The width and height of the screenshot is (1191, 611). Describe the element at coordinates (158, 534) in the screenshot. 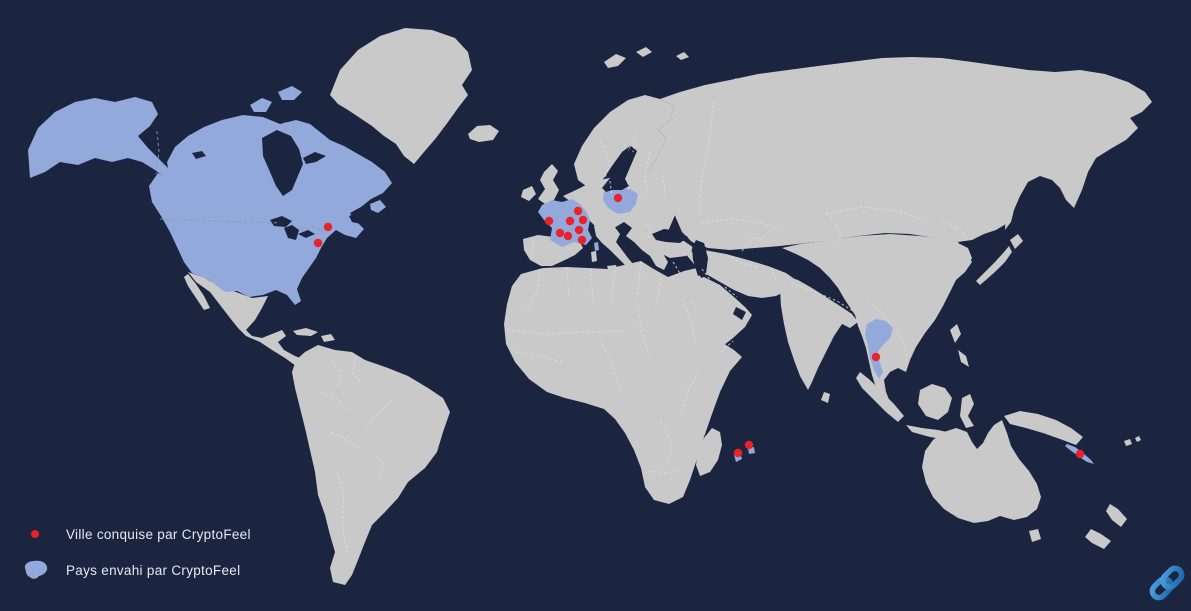

I see `legend-item-label: Ville conquise par CryptoFeel` at that location.